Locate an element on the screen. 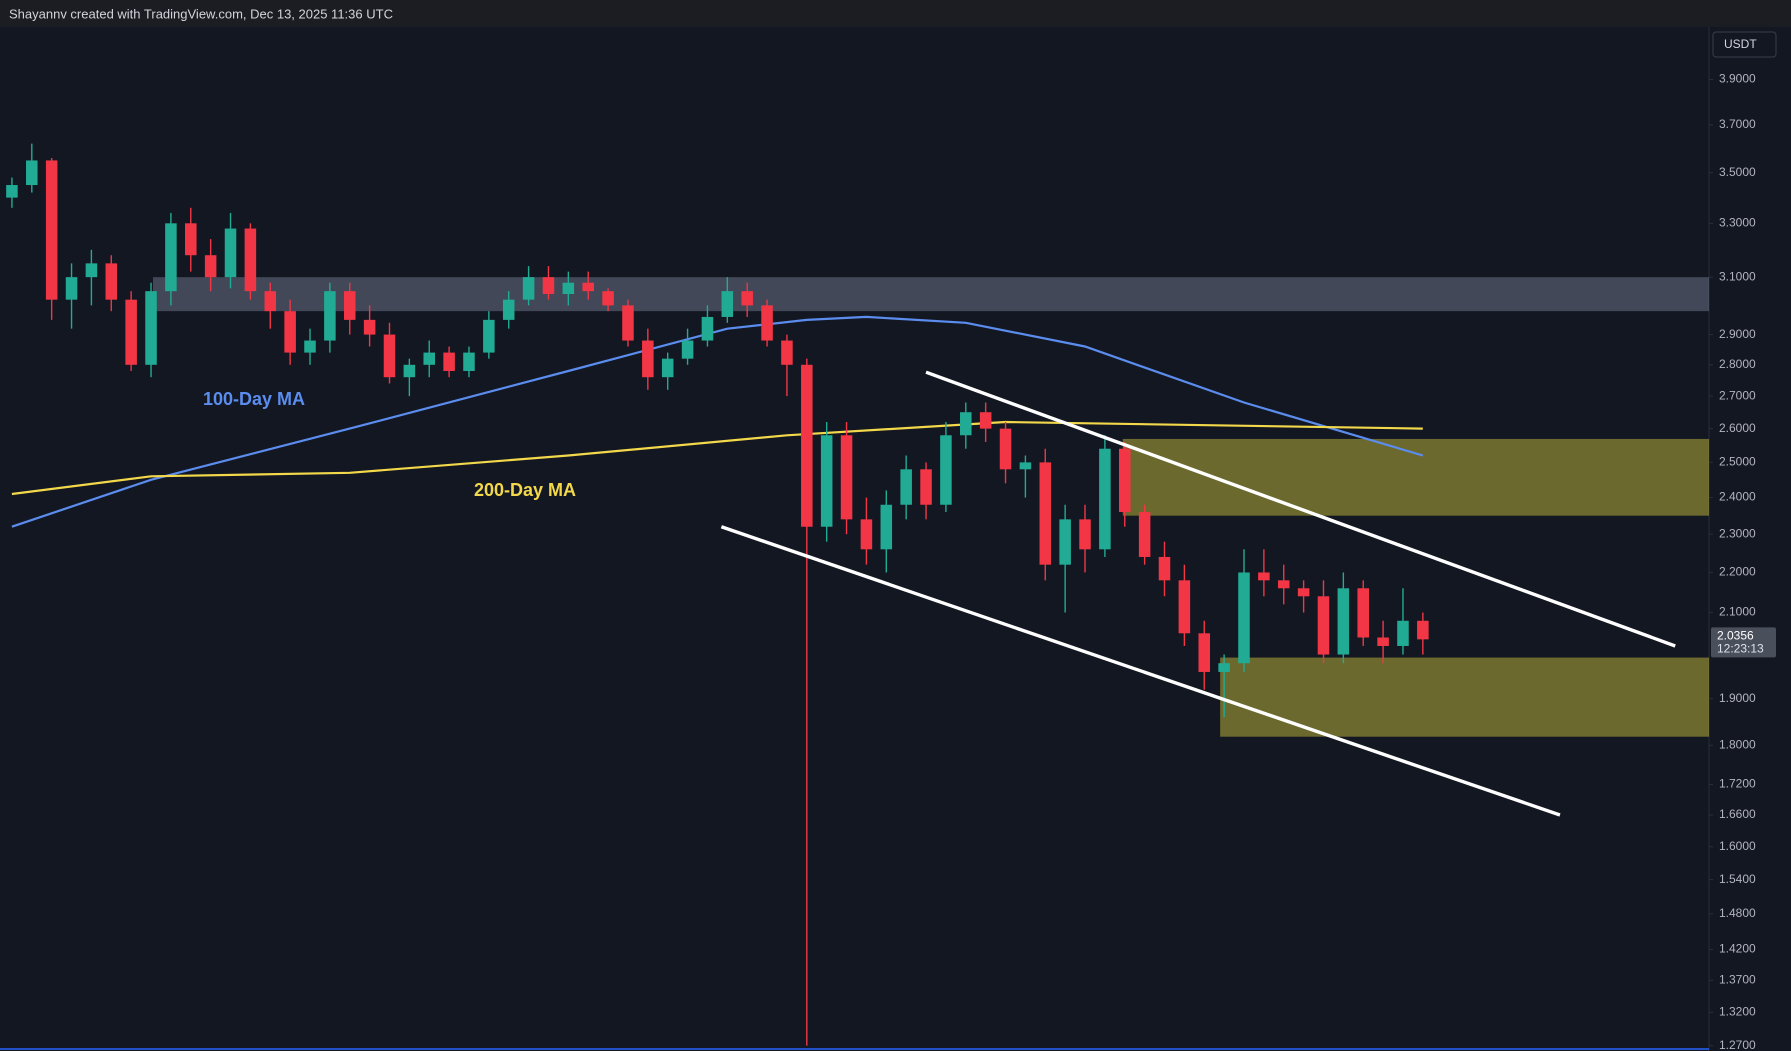 Image resolution: width=1791 pixels, height=1051 pixels. y-tick-label: 1.5400 is located at coordinates (1737, 879).